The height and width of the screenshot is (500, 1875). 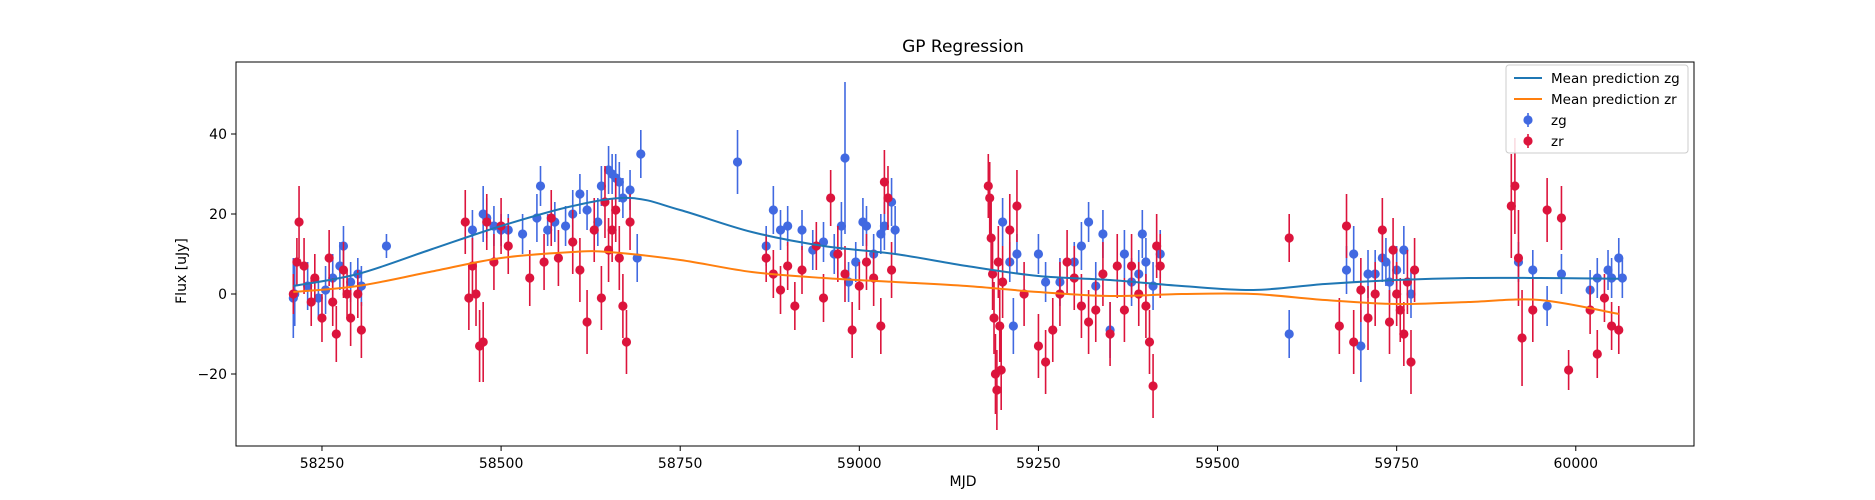 What do you see at coordinates (212, 375) in the screenshot?
I see `y-tick-label: −20` at bounding box center [212, 375].